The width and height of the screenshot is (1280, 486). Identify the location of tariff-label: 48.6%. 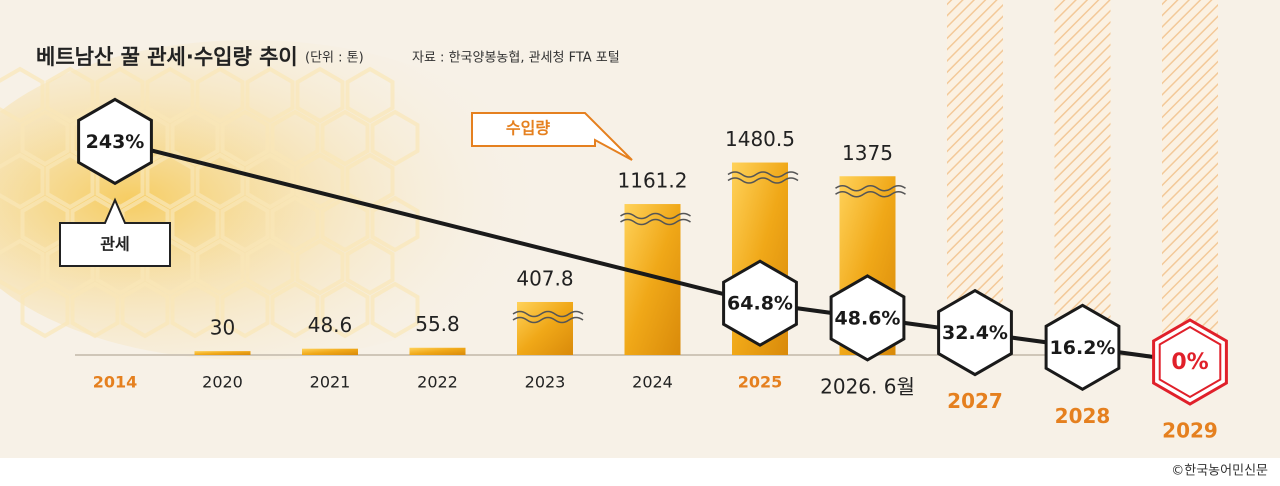
(868, 318).